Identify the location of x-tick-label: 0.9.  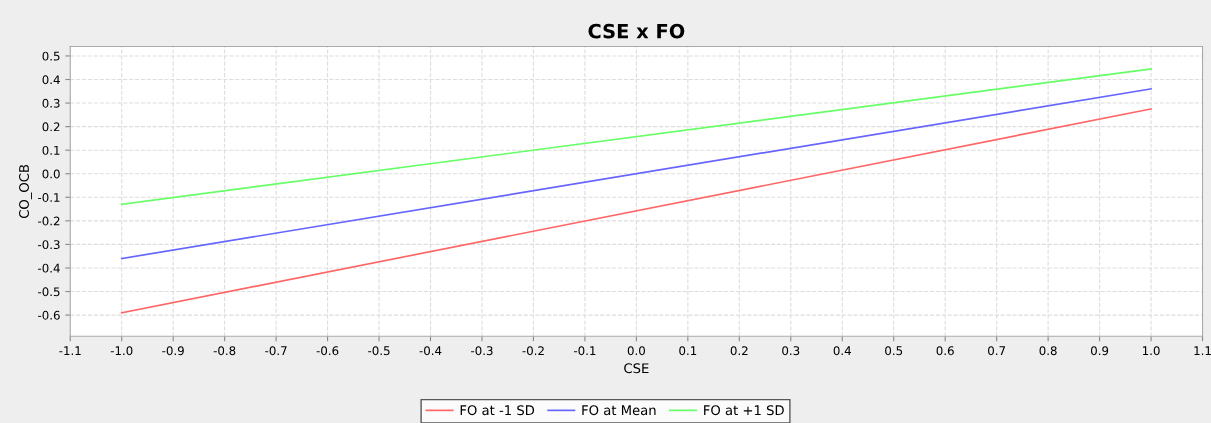
(1099, 351).